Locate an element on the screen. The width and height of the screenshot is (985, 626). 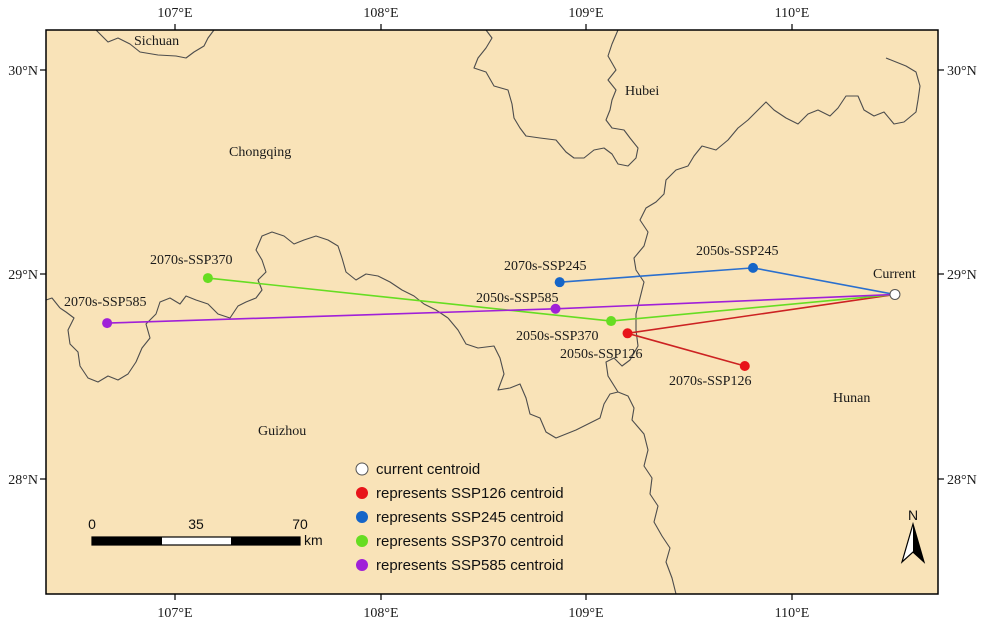
tick-label-bottom-109: 109°E is located at coordinates (585, 613).